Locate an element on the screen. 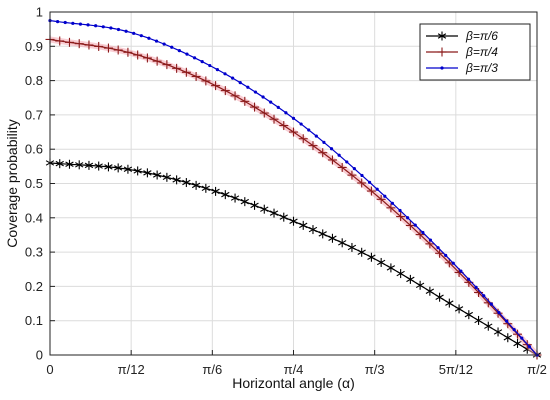  y-tick-label: 0.2 is located at coordinates (34, 286).